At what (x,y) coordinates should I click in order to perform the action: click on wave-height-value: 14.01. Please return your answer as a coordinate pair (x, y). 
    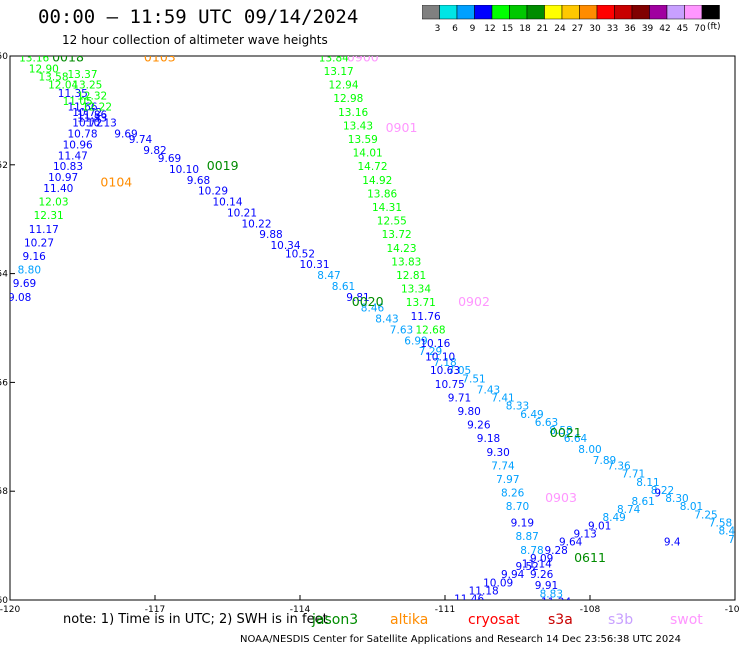
    Looking at the image, I should click on (368, 154).